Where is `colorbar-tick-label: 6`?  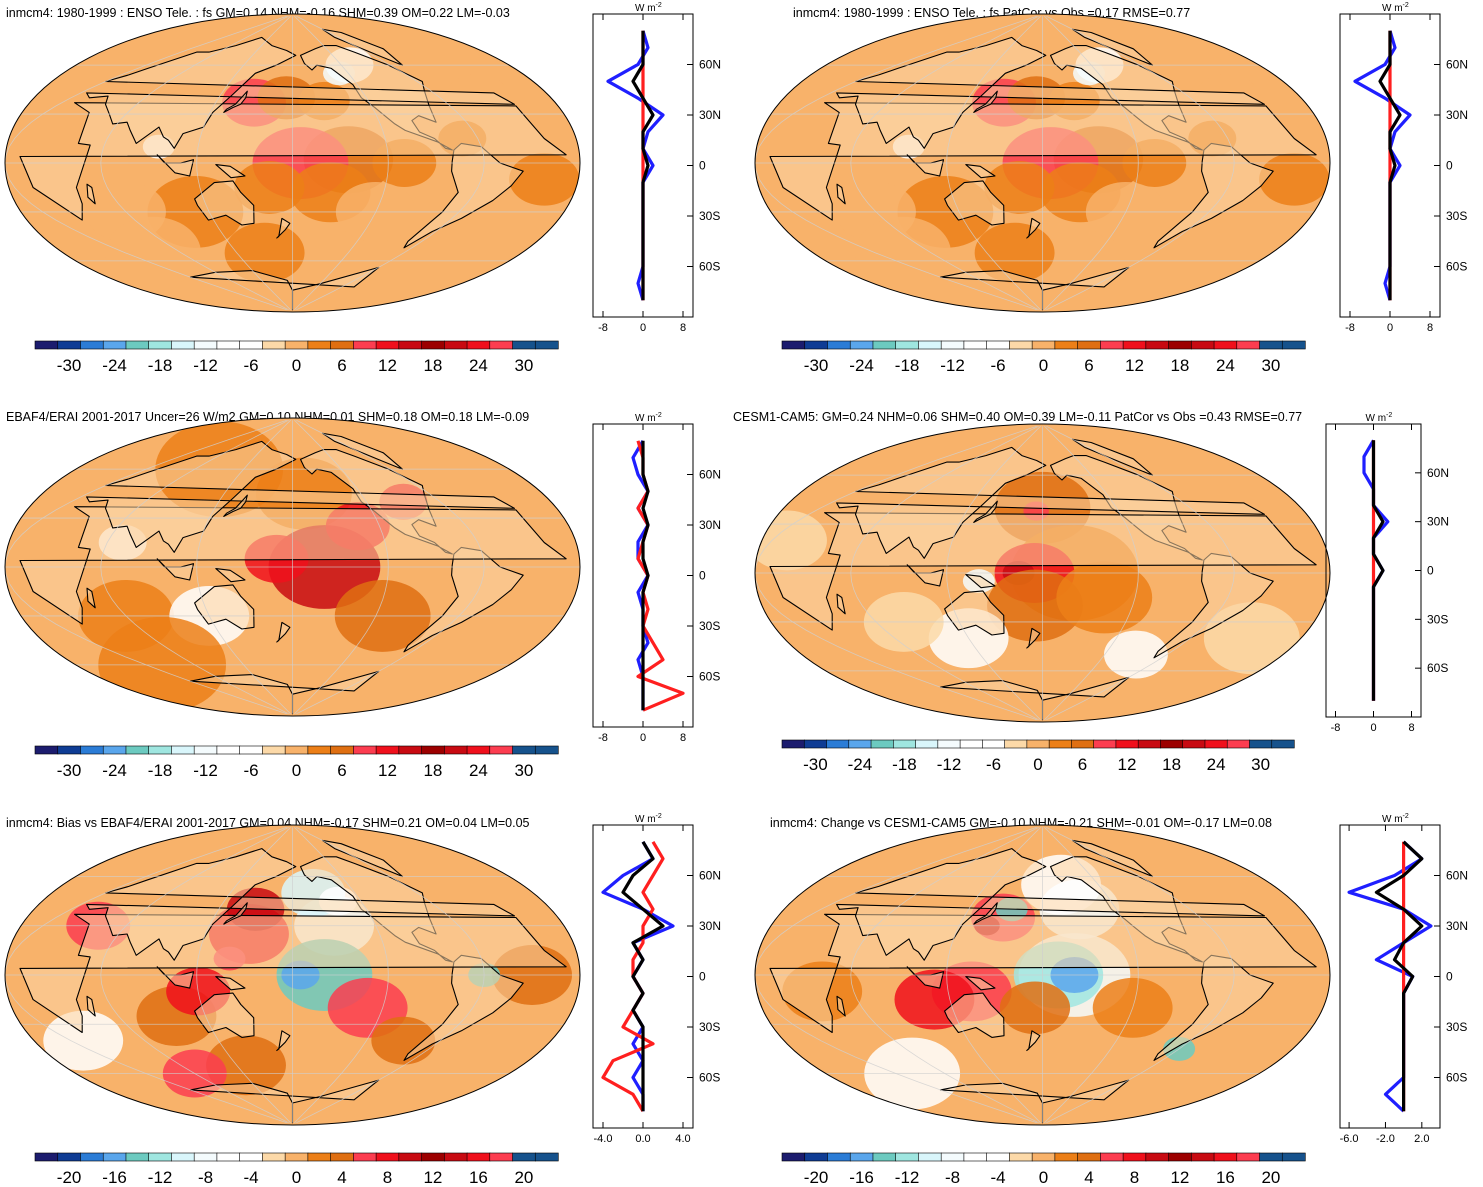 colorbar-tick-label: 6 is located at coordinates (1082, 764).